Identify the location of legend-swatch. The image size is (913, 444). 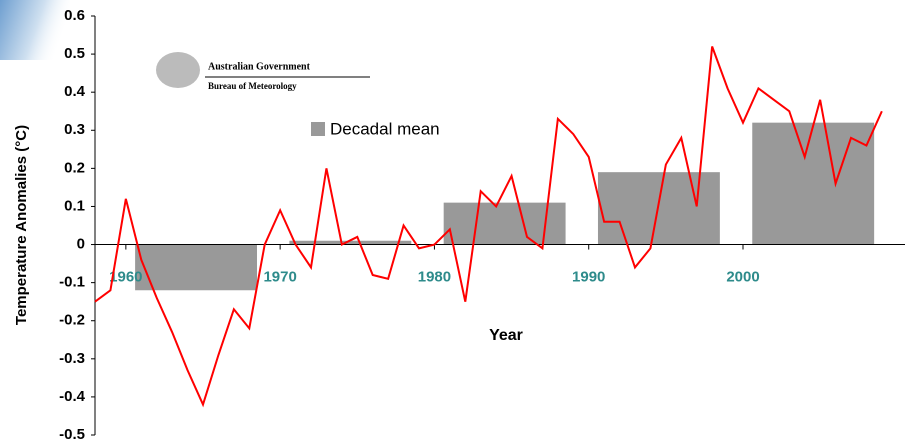
(318, 129).